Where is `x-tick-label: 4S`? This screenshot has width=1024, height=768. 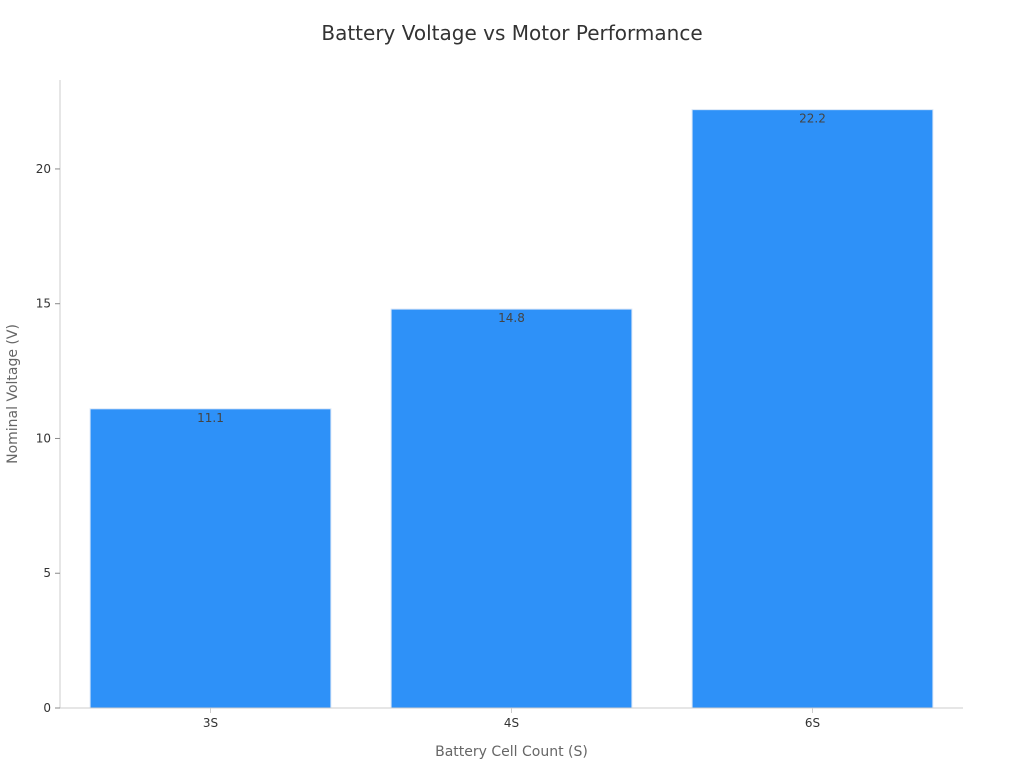 x-tick-label: 4S is located at coordinates (511, 723).